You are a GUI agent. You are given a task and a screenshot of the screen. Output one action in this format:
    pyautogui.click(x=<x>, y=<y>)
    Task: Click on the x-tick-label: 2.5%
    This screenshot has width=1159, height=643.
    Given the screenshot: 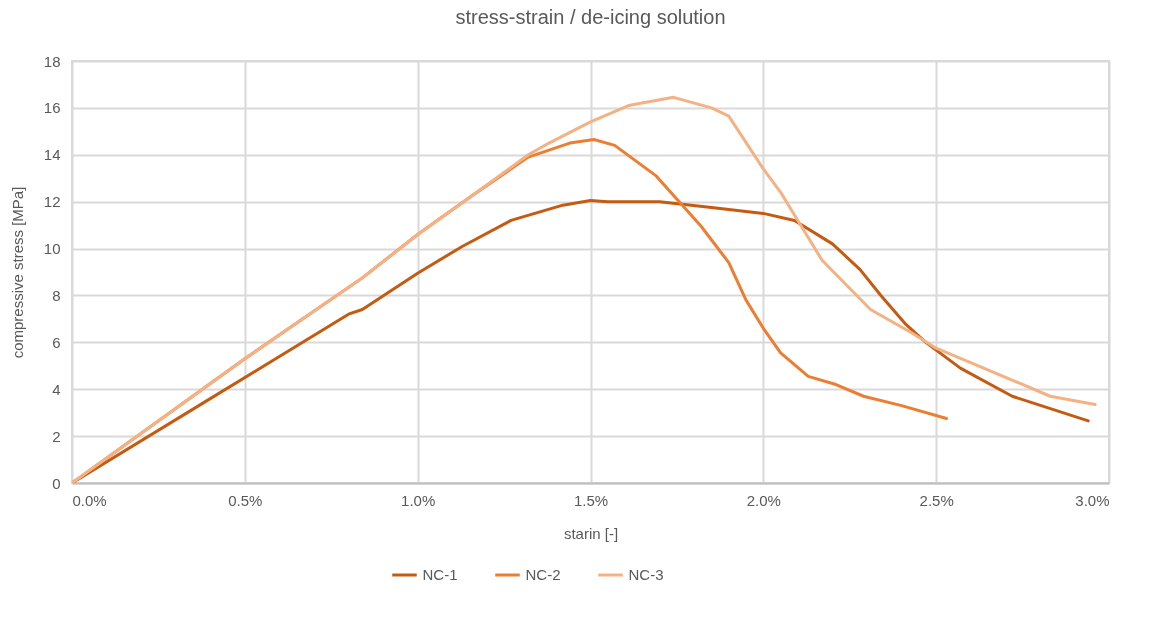 What is the action you would take?
    pyautogui.click(x=936, y=500)
    